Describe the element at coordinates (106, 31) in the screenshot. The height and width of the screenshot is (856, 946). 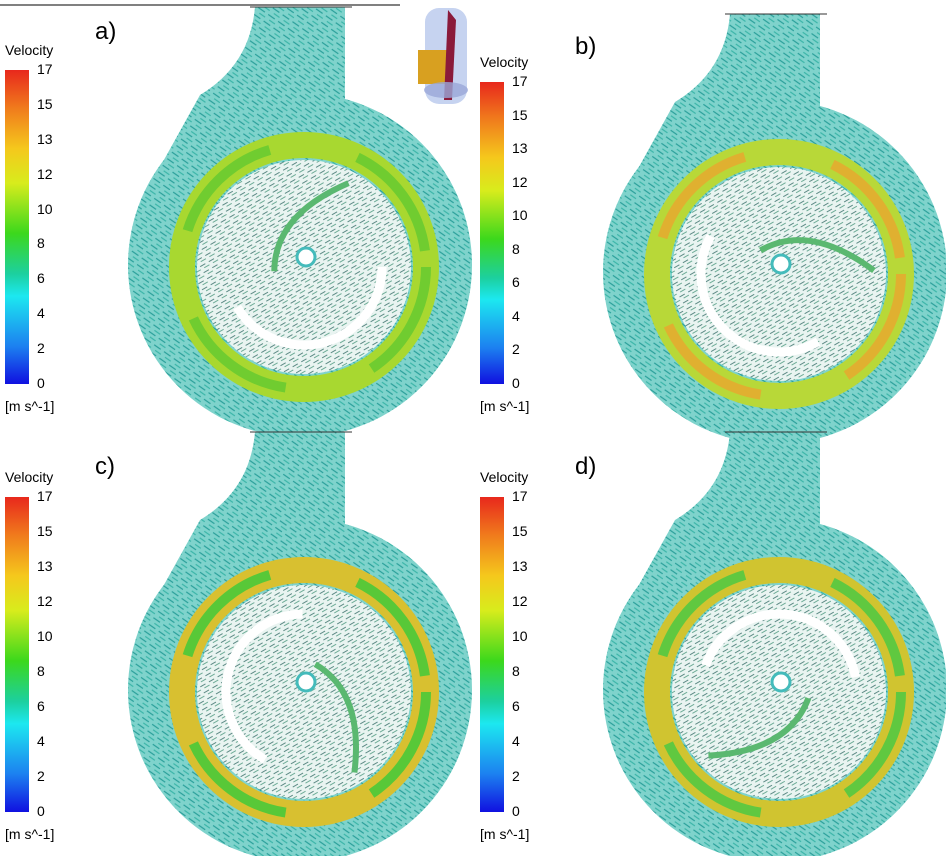
I see `panel-label: a)` at that location.